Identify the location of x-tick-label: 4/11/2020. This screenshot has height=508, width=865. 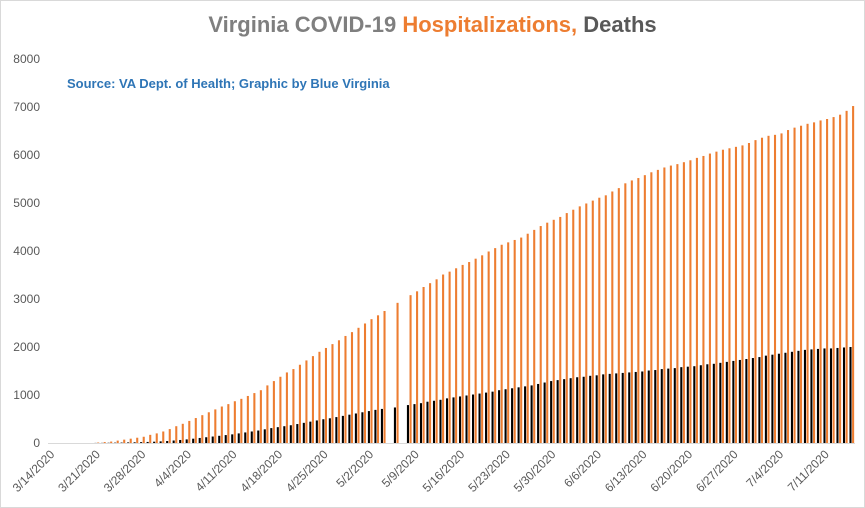
(216, 470).